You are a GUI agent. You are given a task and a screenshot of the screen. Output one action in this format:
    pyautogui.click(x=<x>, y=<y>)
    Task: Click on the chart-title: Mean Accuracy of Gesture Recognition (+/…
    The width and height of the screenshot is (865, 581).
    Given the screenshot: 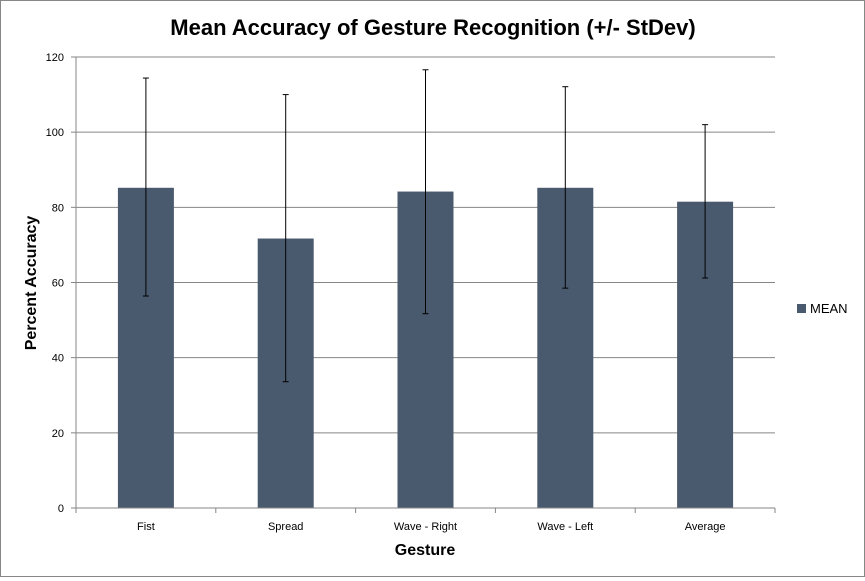 What is the action you would take?
    pyautogui.click(x=432, y=27)
    